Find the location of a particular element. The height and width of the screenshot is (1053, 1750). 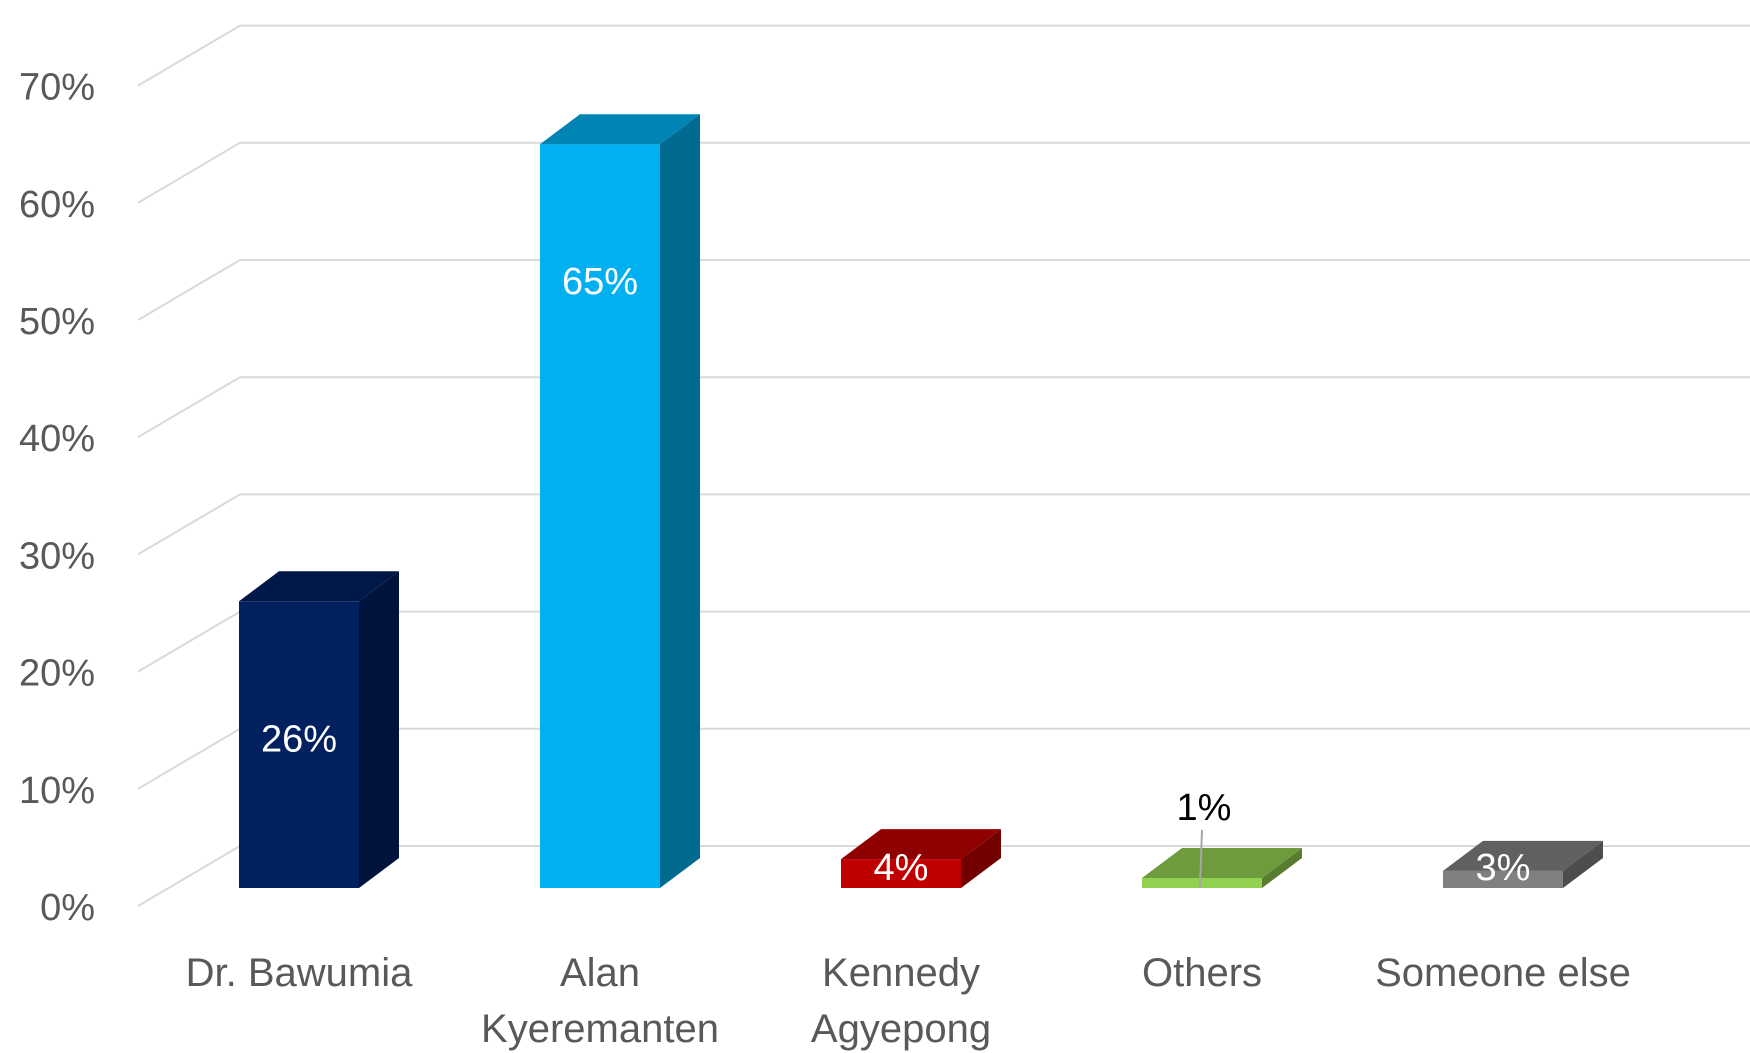

bar-others is located at coordinates (1222, 868).